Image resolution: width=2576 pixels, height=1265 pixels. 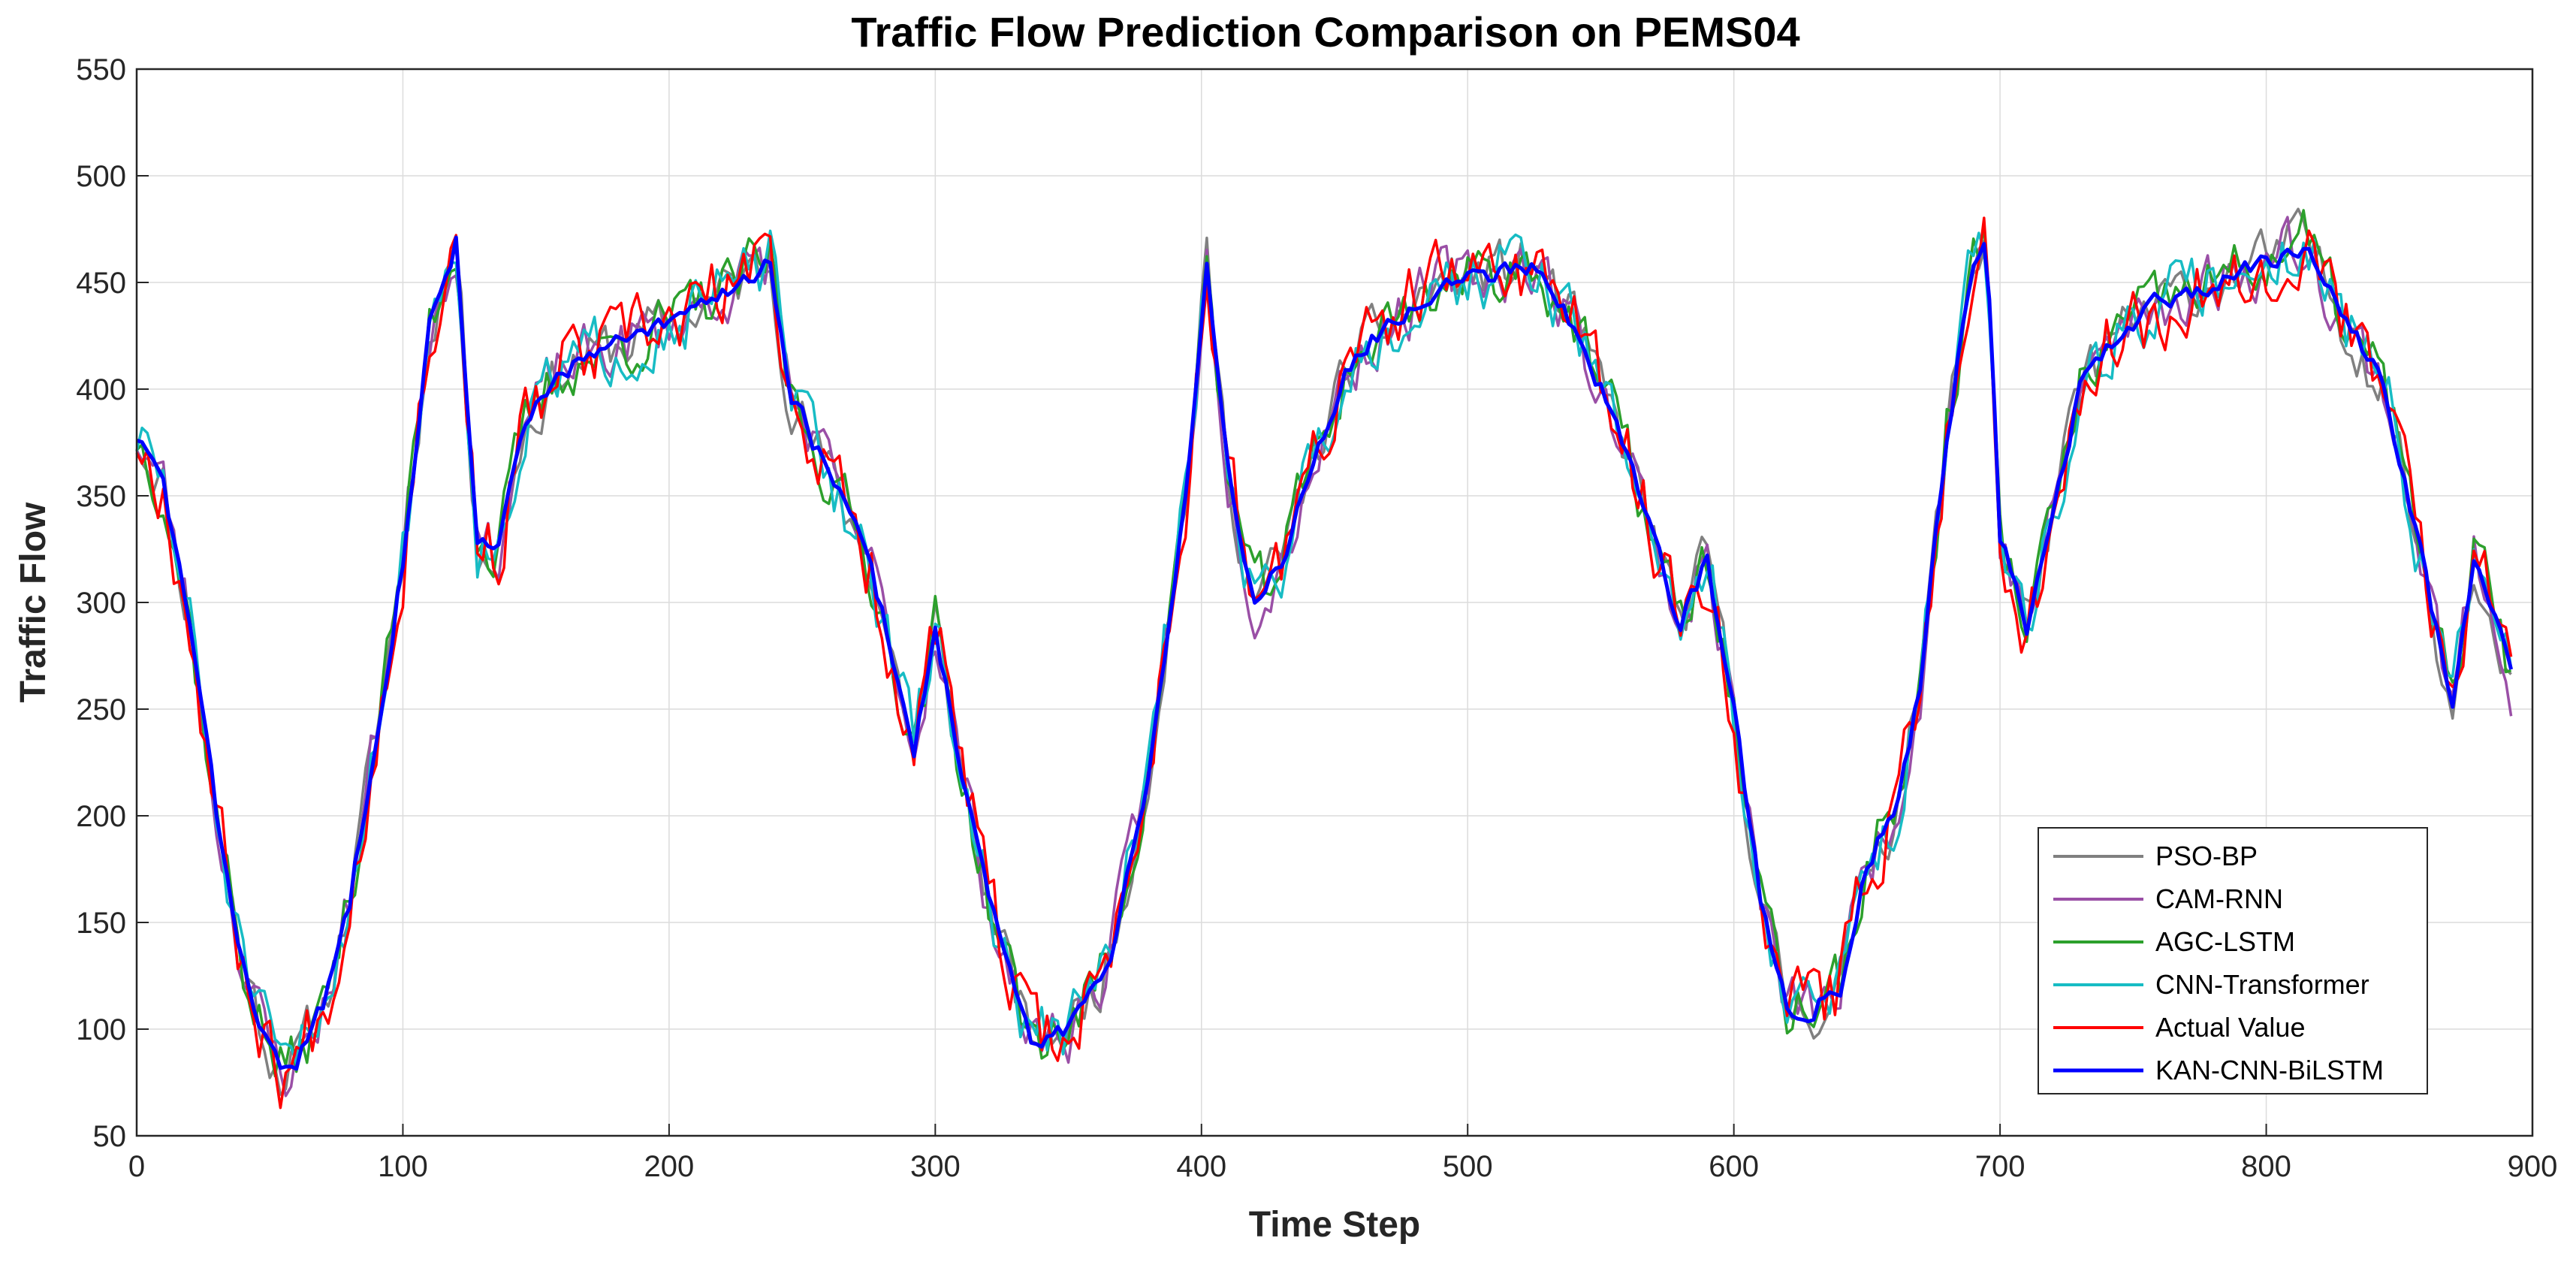 What do you see at coordinates (101, 69) in the screenshot?
I see `y-tick-label: 550` at bounding box center [101, 69].